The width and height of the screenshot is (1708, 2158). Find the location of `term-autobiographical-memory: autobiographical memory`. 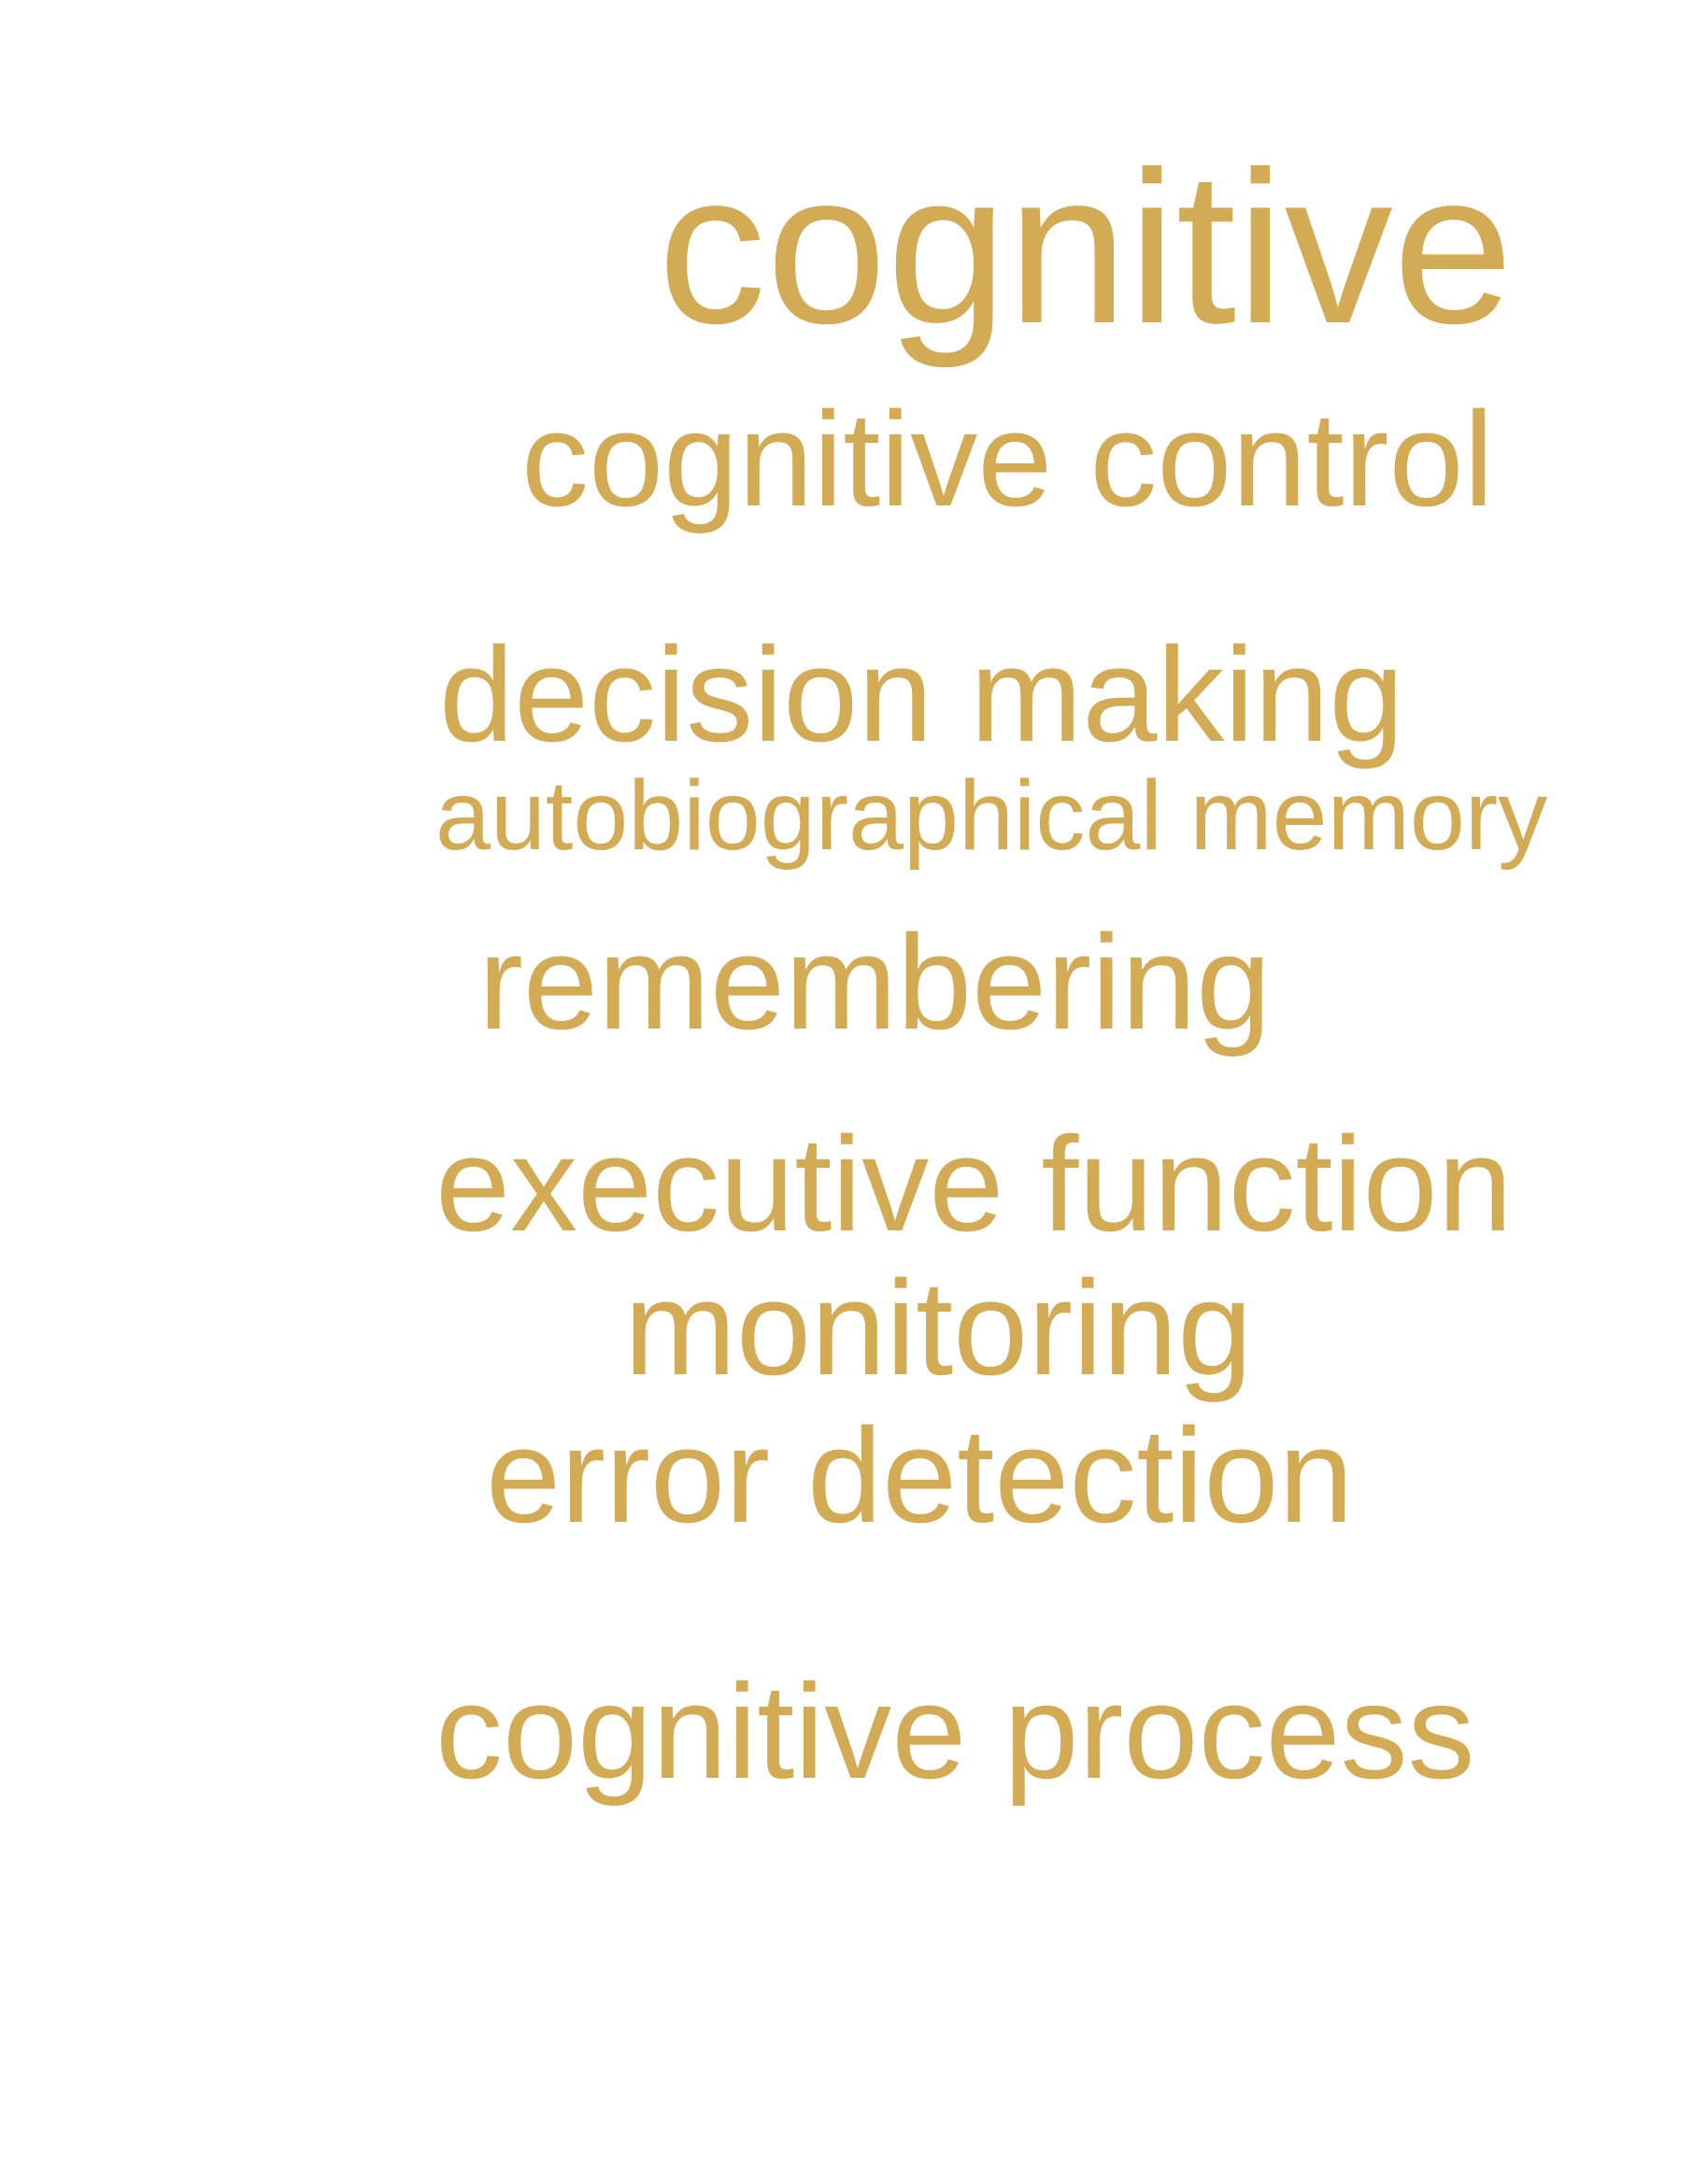

term-autobiographical-memory: autobiographical memory is located at coordinates (992, 815).